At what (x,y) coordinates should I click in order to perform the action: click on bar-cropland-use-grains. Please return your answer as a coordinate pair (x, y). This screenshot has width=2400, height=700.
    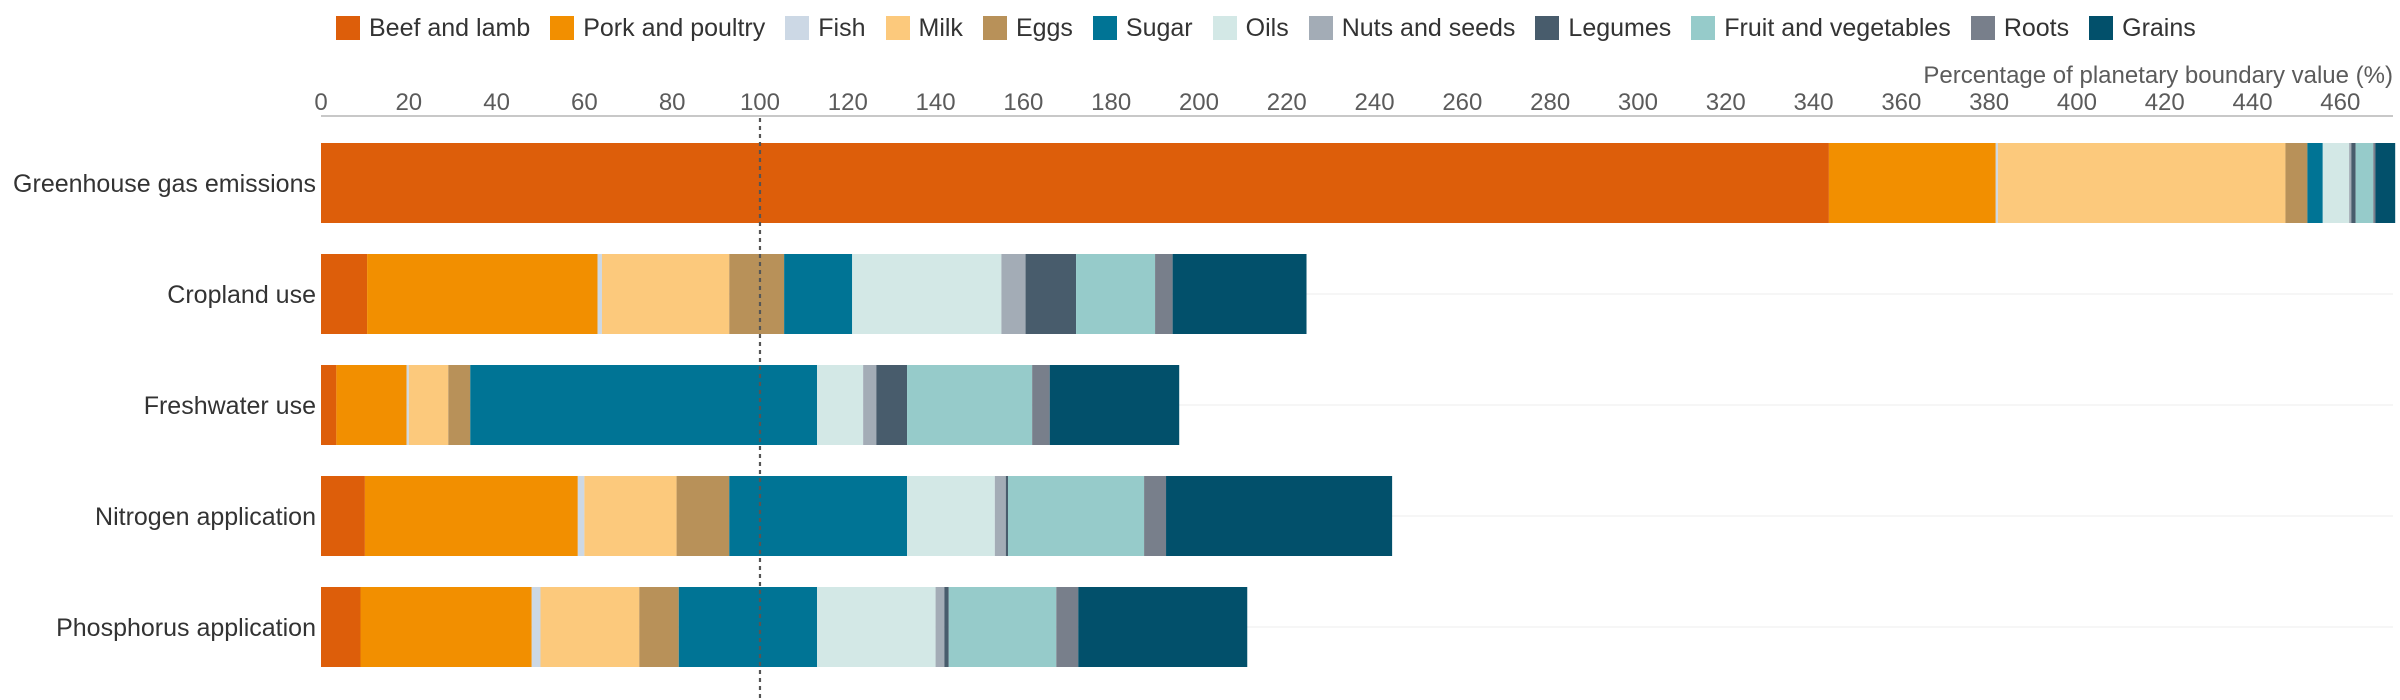
    Looking at the image, I should click on (1239, 294).